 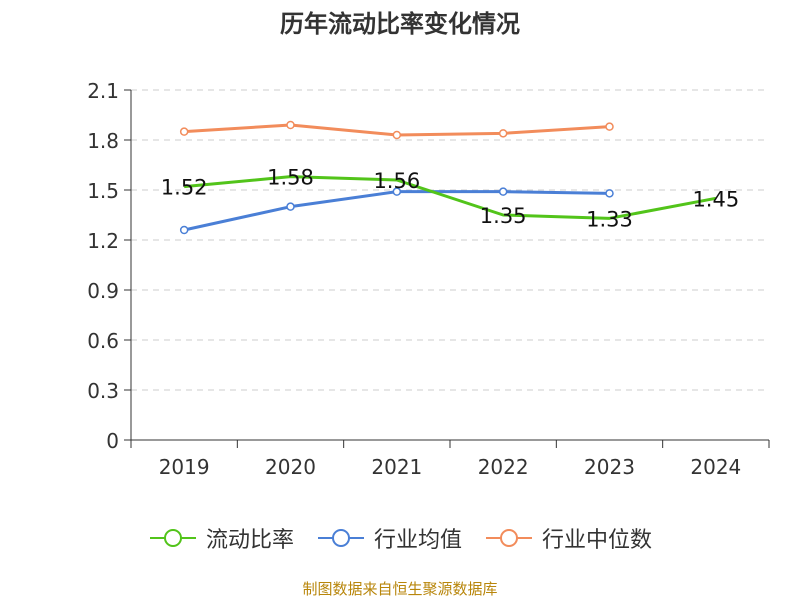 I want to click on y-tick-label: 0, so click(x=112, y=441).